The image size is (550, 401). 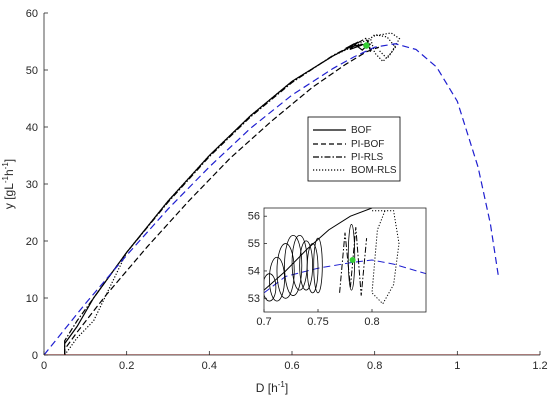 I want to click on main-x-tick-label: 0.4, so click(x=209, y=366).